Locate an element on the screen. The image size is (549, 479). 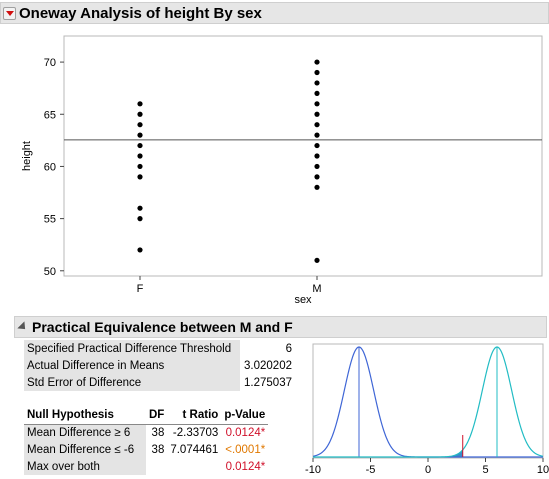
summary-value: 3.020202 is located at coordinates (268, 365).